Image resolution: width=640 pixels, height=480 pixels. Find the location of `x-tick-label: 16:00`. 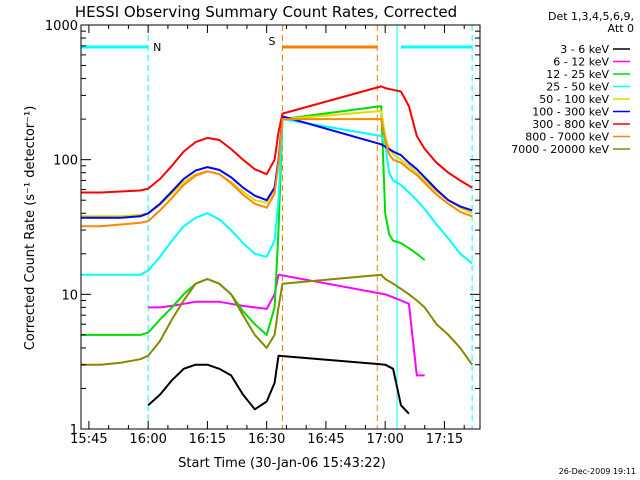

x-tick-label: 16:00 is located at coordinates (147, 439).